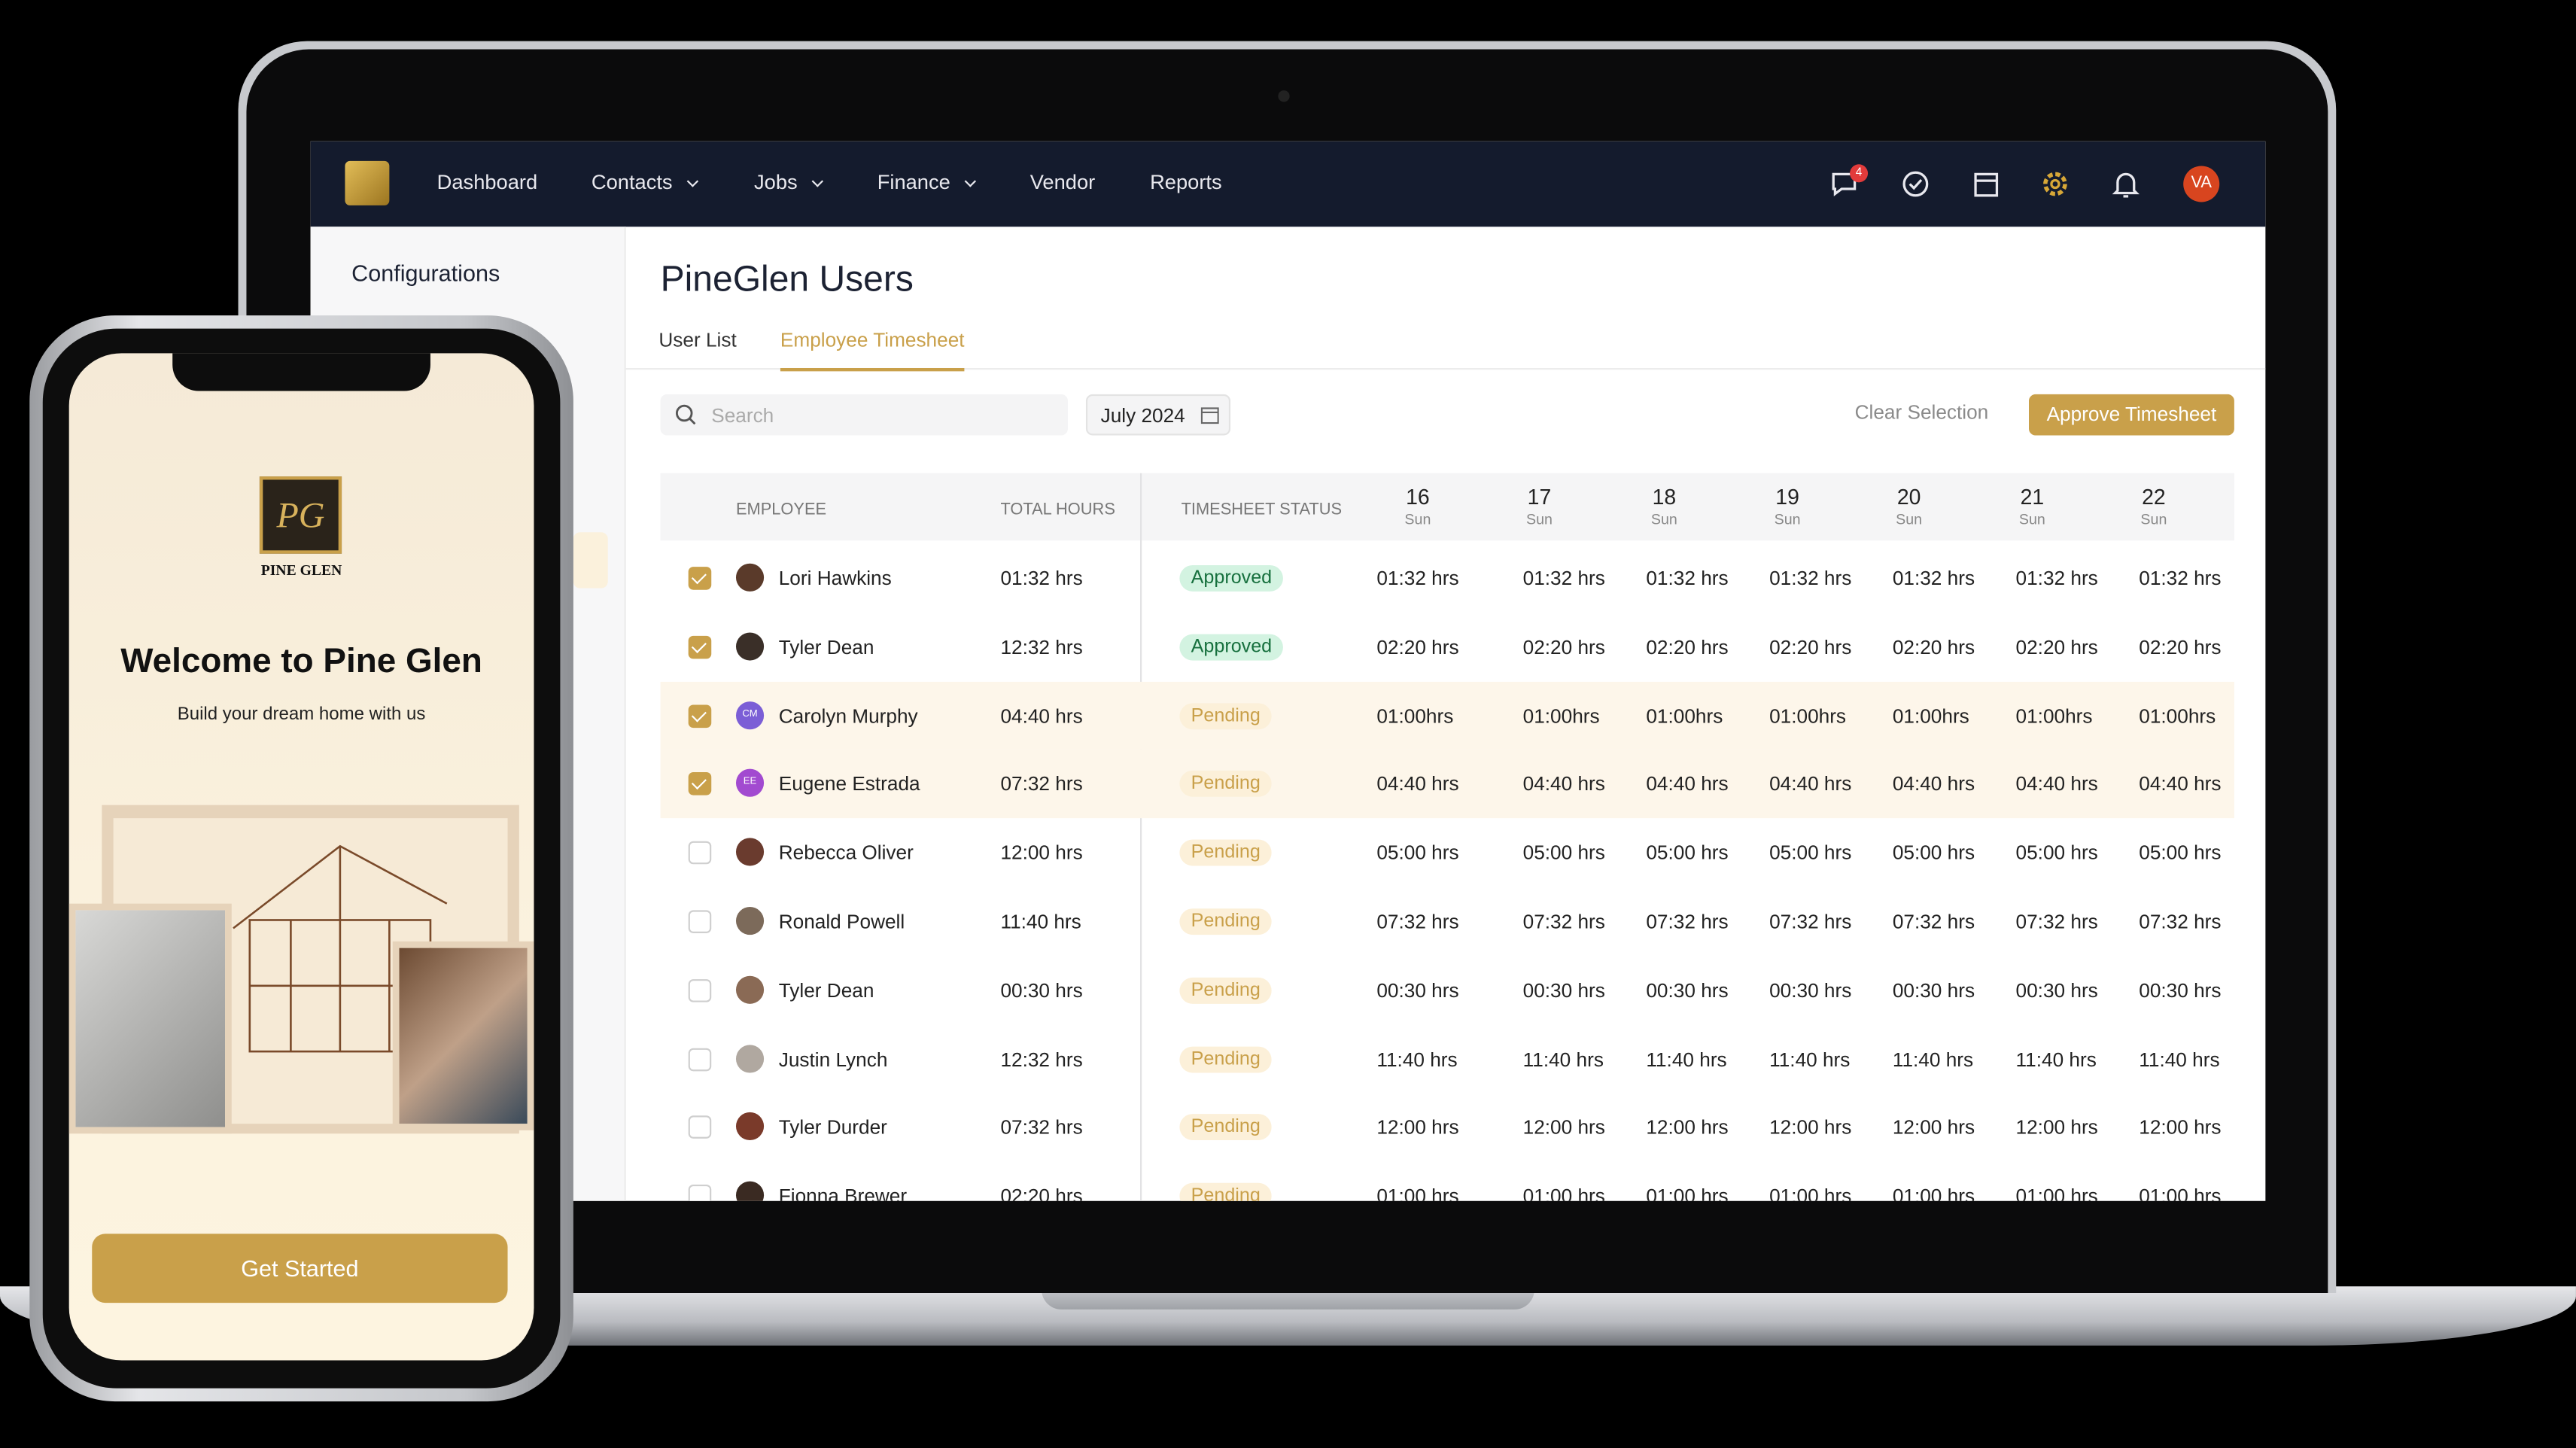 This screenshot has height=1448, width=2576. Describe the element at coordinates (1041, 990) in the screenshot. I see `total-hours: 00:30 hrs` at that location.